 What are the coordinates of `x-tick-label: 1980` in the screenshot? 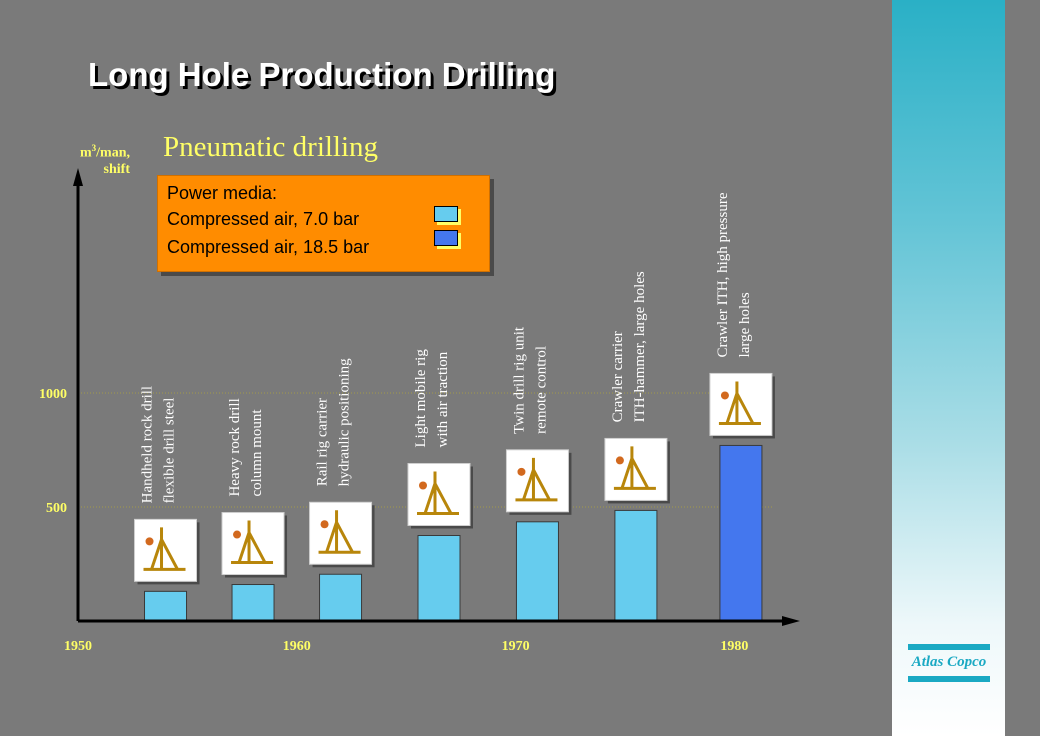 It's located at (734, 646).